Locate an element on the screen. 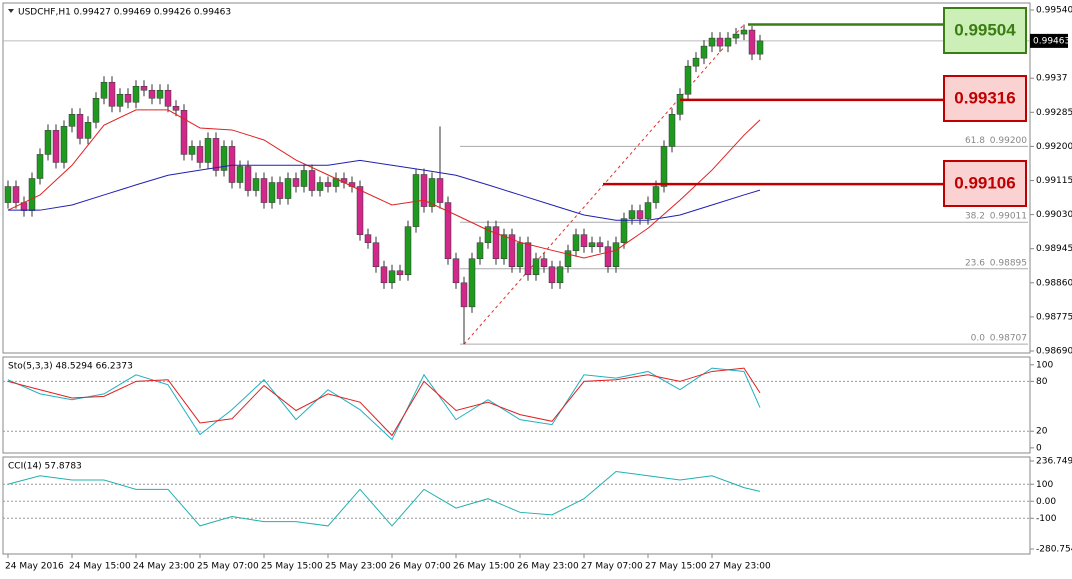  level-label: 0.99106 is located at coordinates (984, 182).